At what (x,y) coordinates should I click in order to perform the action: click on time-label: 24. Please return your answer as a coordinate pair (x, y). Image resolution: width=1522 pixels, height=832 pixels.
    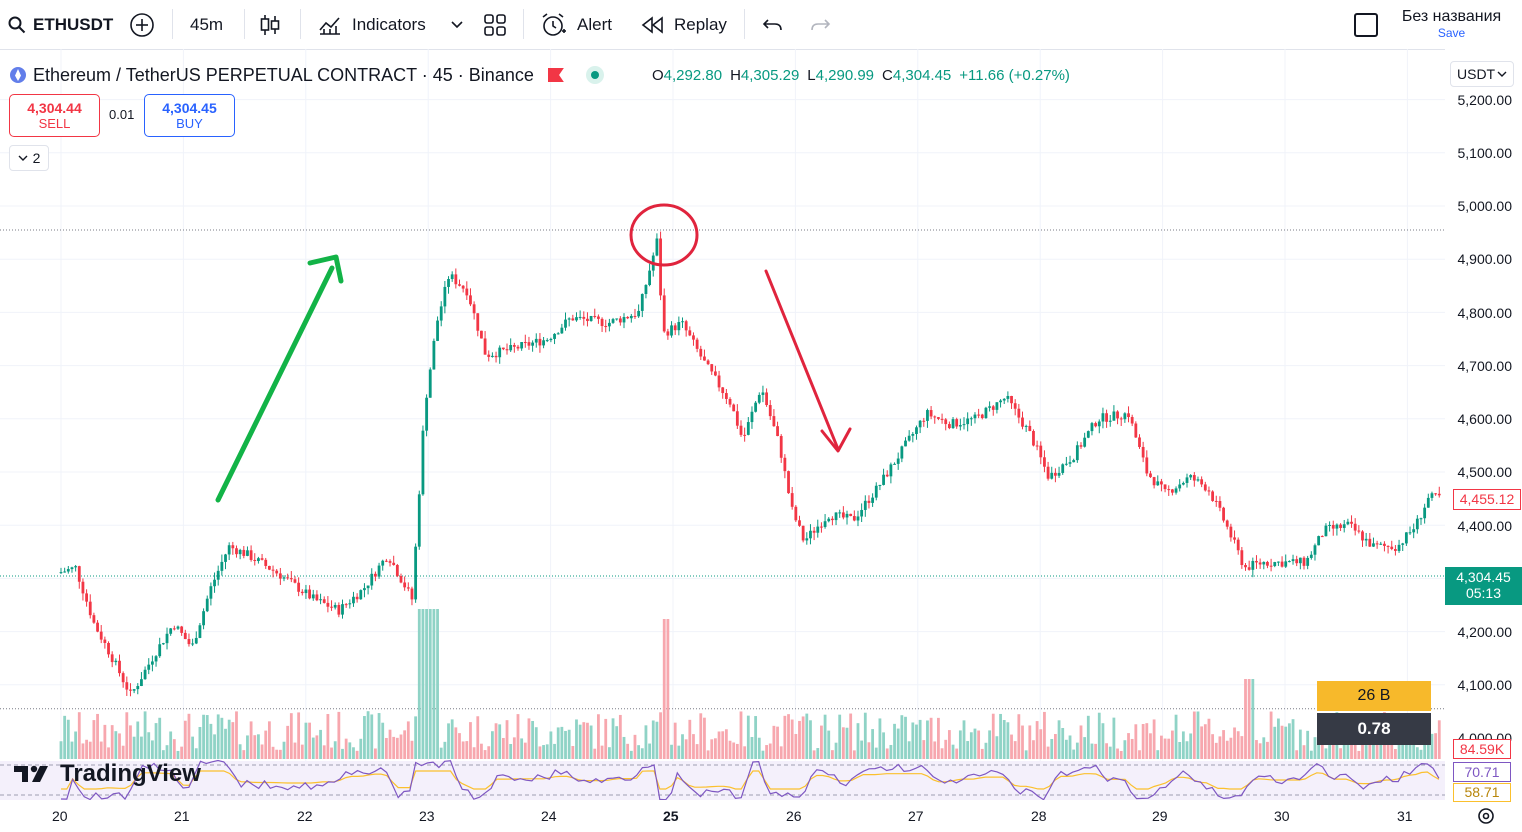
    Looking at the image, I should click on (549, 816).